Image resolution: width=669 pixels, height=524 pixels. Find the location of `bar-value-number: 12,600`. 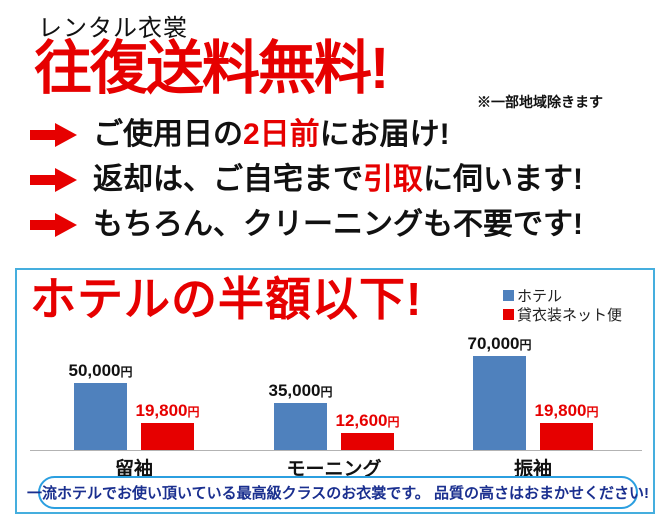

bar-value-number: 12,600 is located at coordinates (361, 420).